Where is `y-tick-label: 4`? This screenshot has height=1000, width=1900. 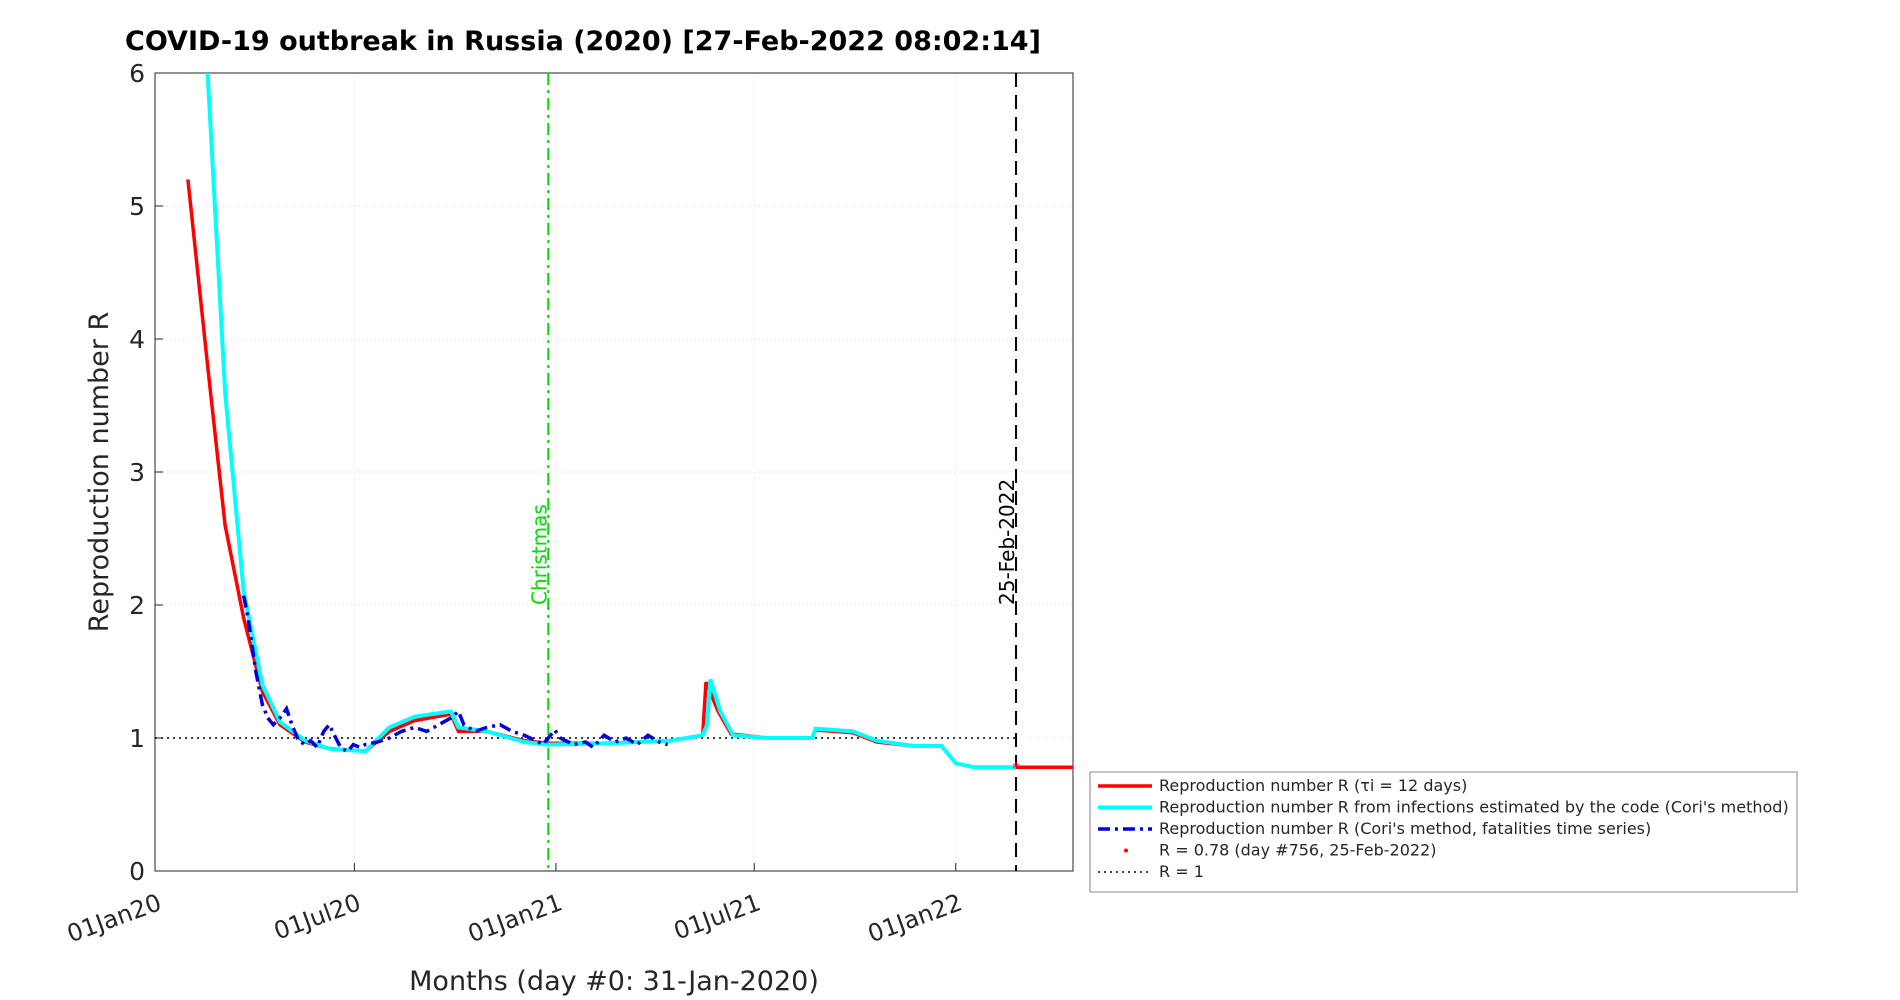 y-tick-label: 4 is located at coordinates (137, 339).